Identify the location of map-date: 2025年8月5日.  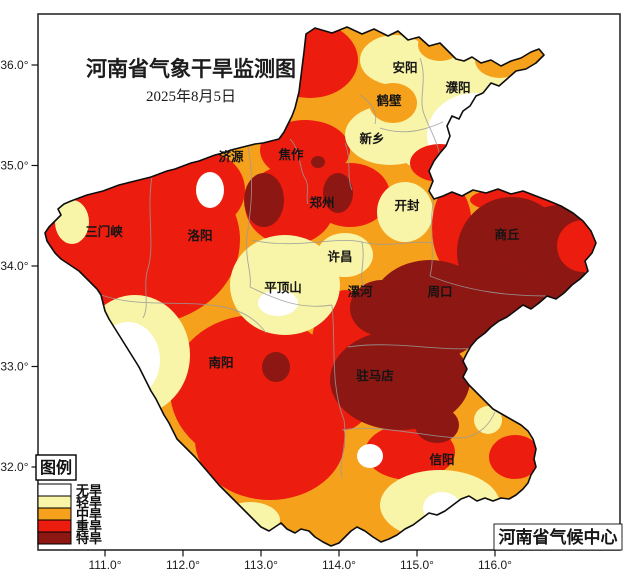
(191, 96).